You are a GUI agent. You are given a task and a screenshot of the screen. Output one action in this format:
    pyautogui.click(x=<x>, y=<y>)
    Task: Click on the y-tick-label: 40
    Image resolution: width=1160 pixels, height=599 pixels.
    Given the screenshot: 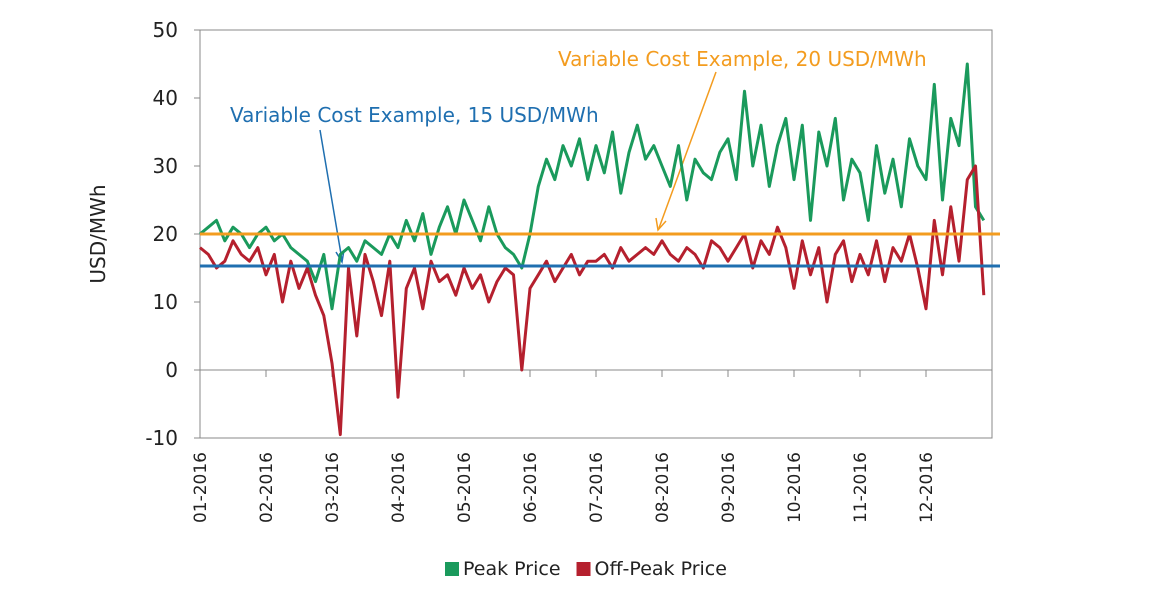 What is the action you would take?
    pyautogui.click(x=165, y=98)
    